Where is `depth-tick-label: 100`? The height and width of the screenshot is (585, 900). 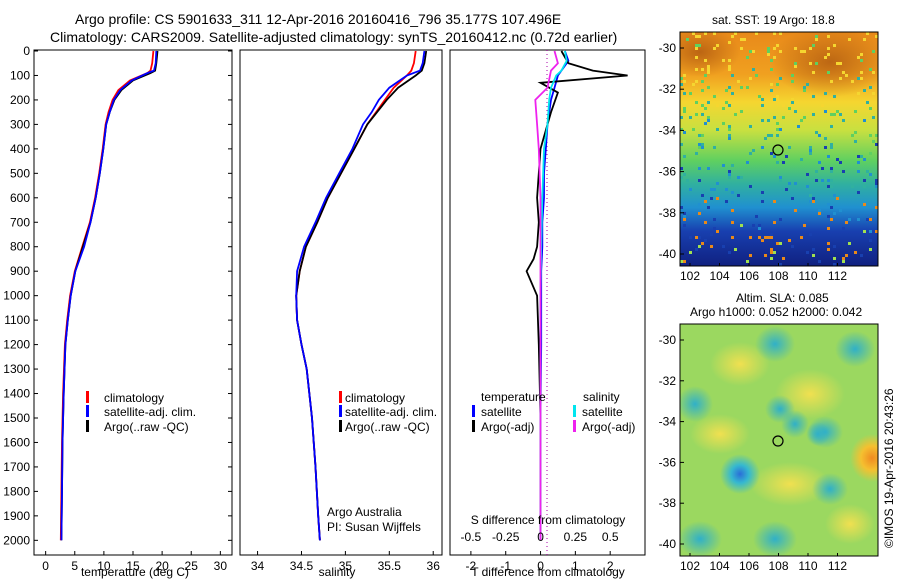
depth-tick-label: 100 is located at coordinates (20, 75).